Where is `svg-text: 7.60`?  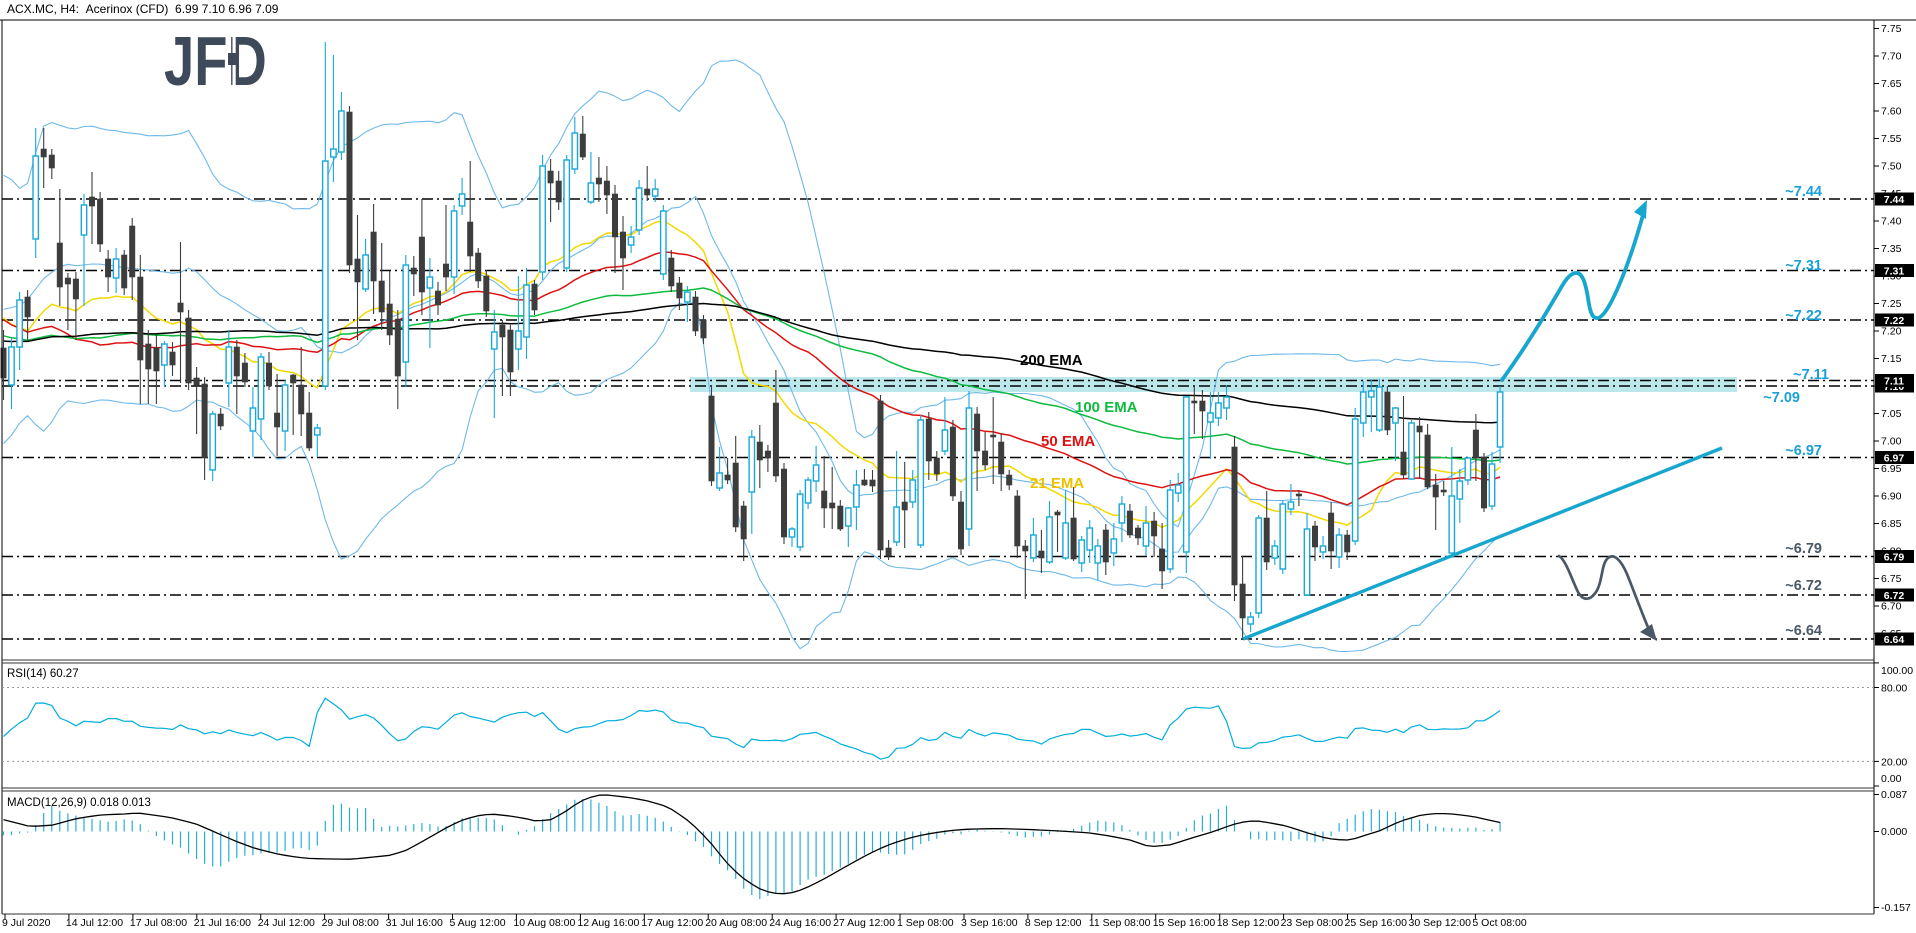
svg-text: 7.60 is located at coordinates (1891, 112).